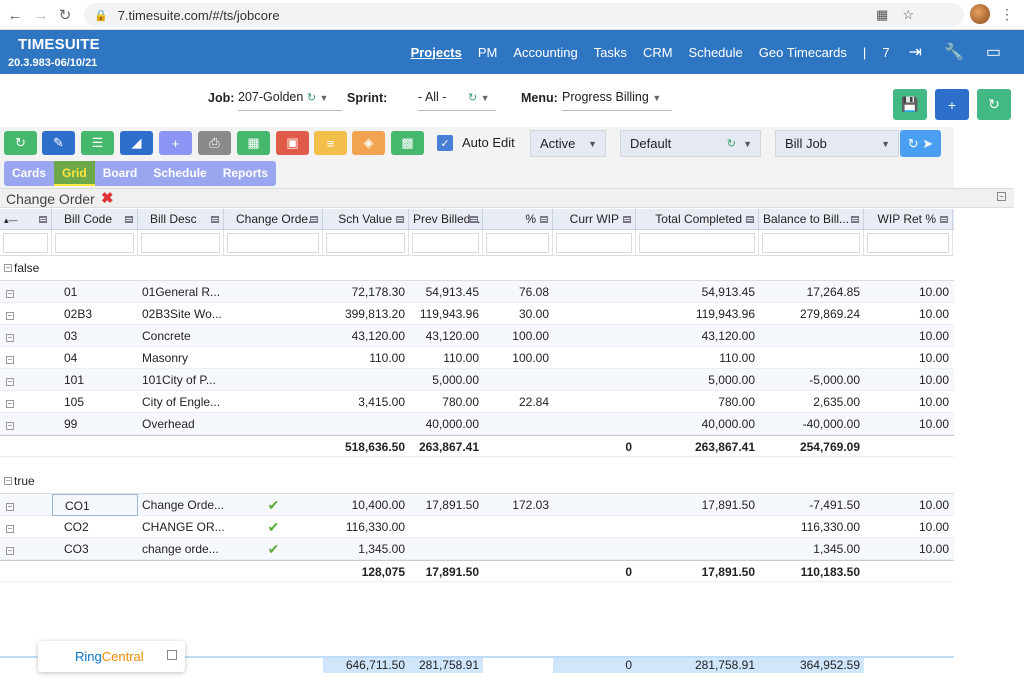  What do you see at coordinates (993, 52) in the screenshot?
I see `cast-icon: ▭` at bounding box center [993, 52].